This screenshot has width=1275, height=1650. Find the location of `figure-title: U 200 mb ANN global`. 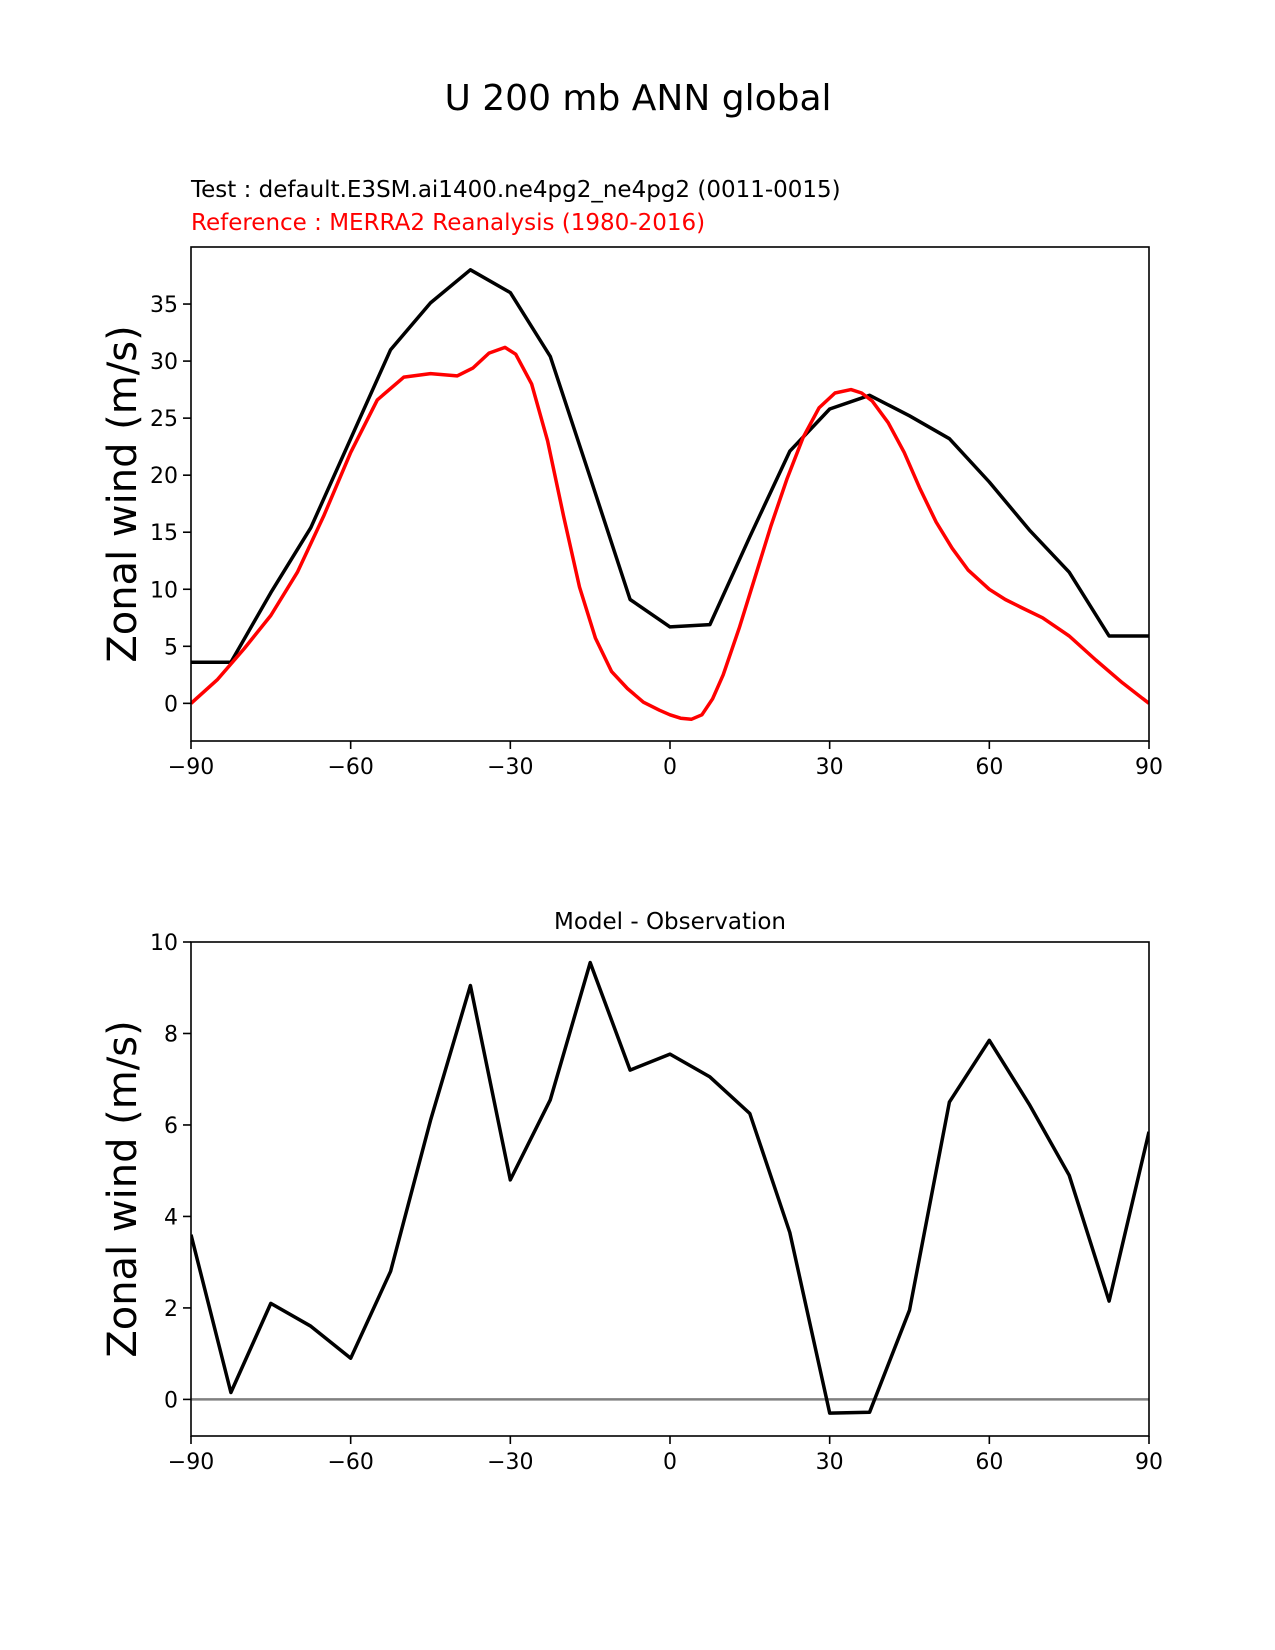

figure-title: U 200 mb ANN global is located at coordinates (637, 98).